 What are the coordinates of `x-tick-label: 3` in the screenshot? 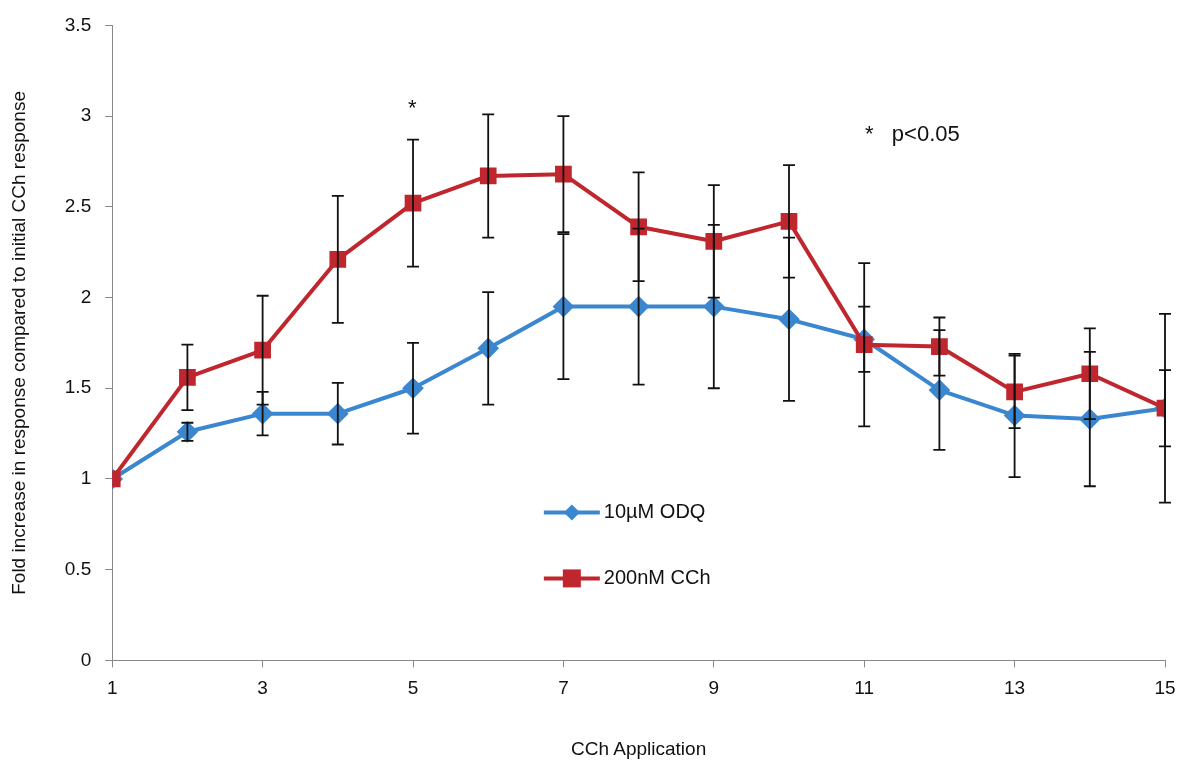 It's located at (262, 688).